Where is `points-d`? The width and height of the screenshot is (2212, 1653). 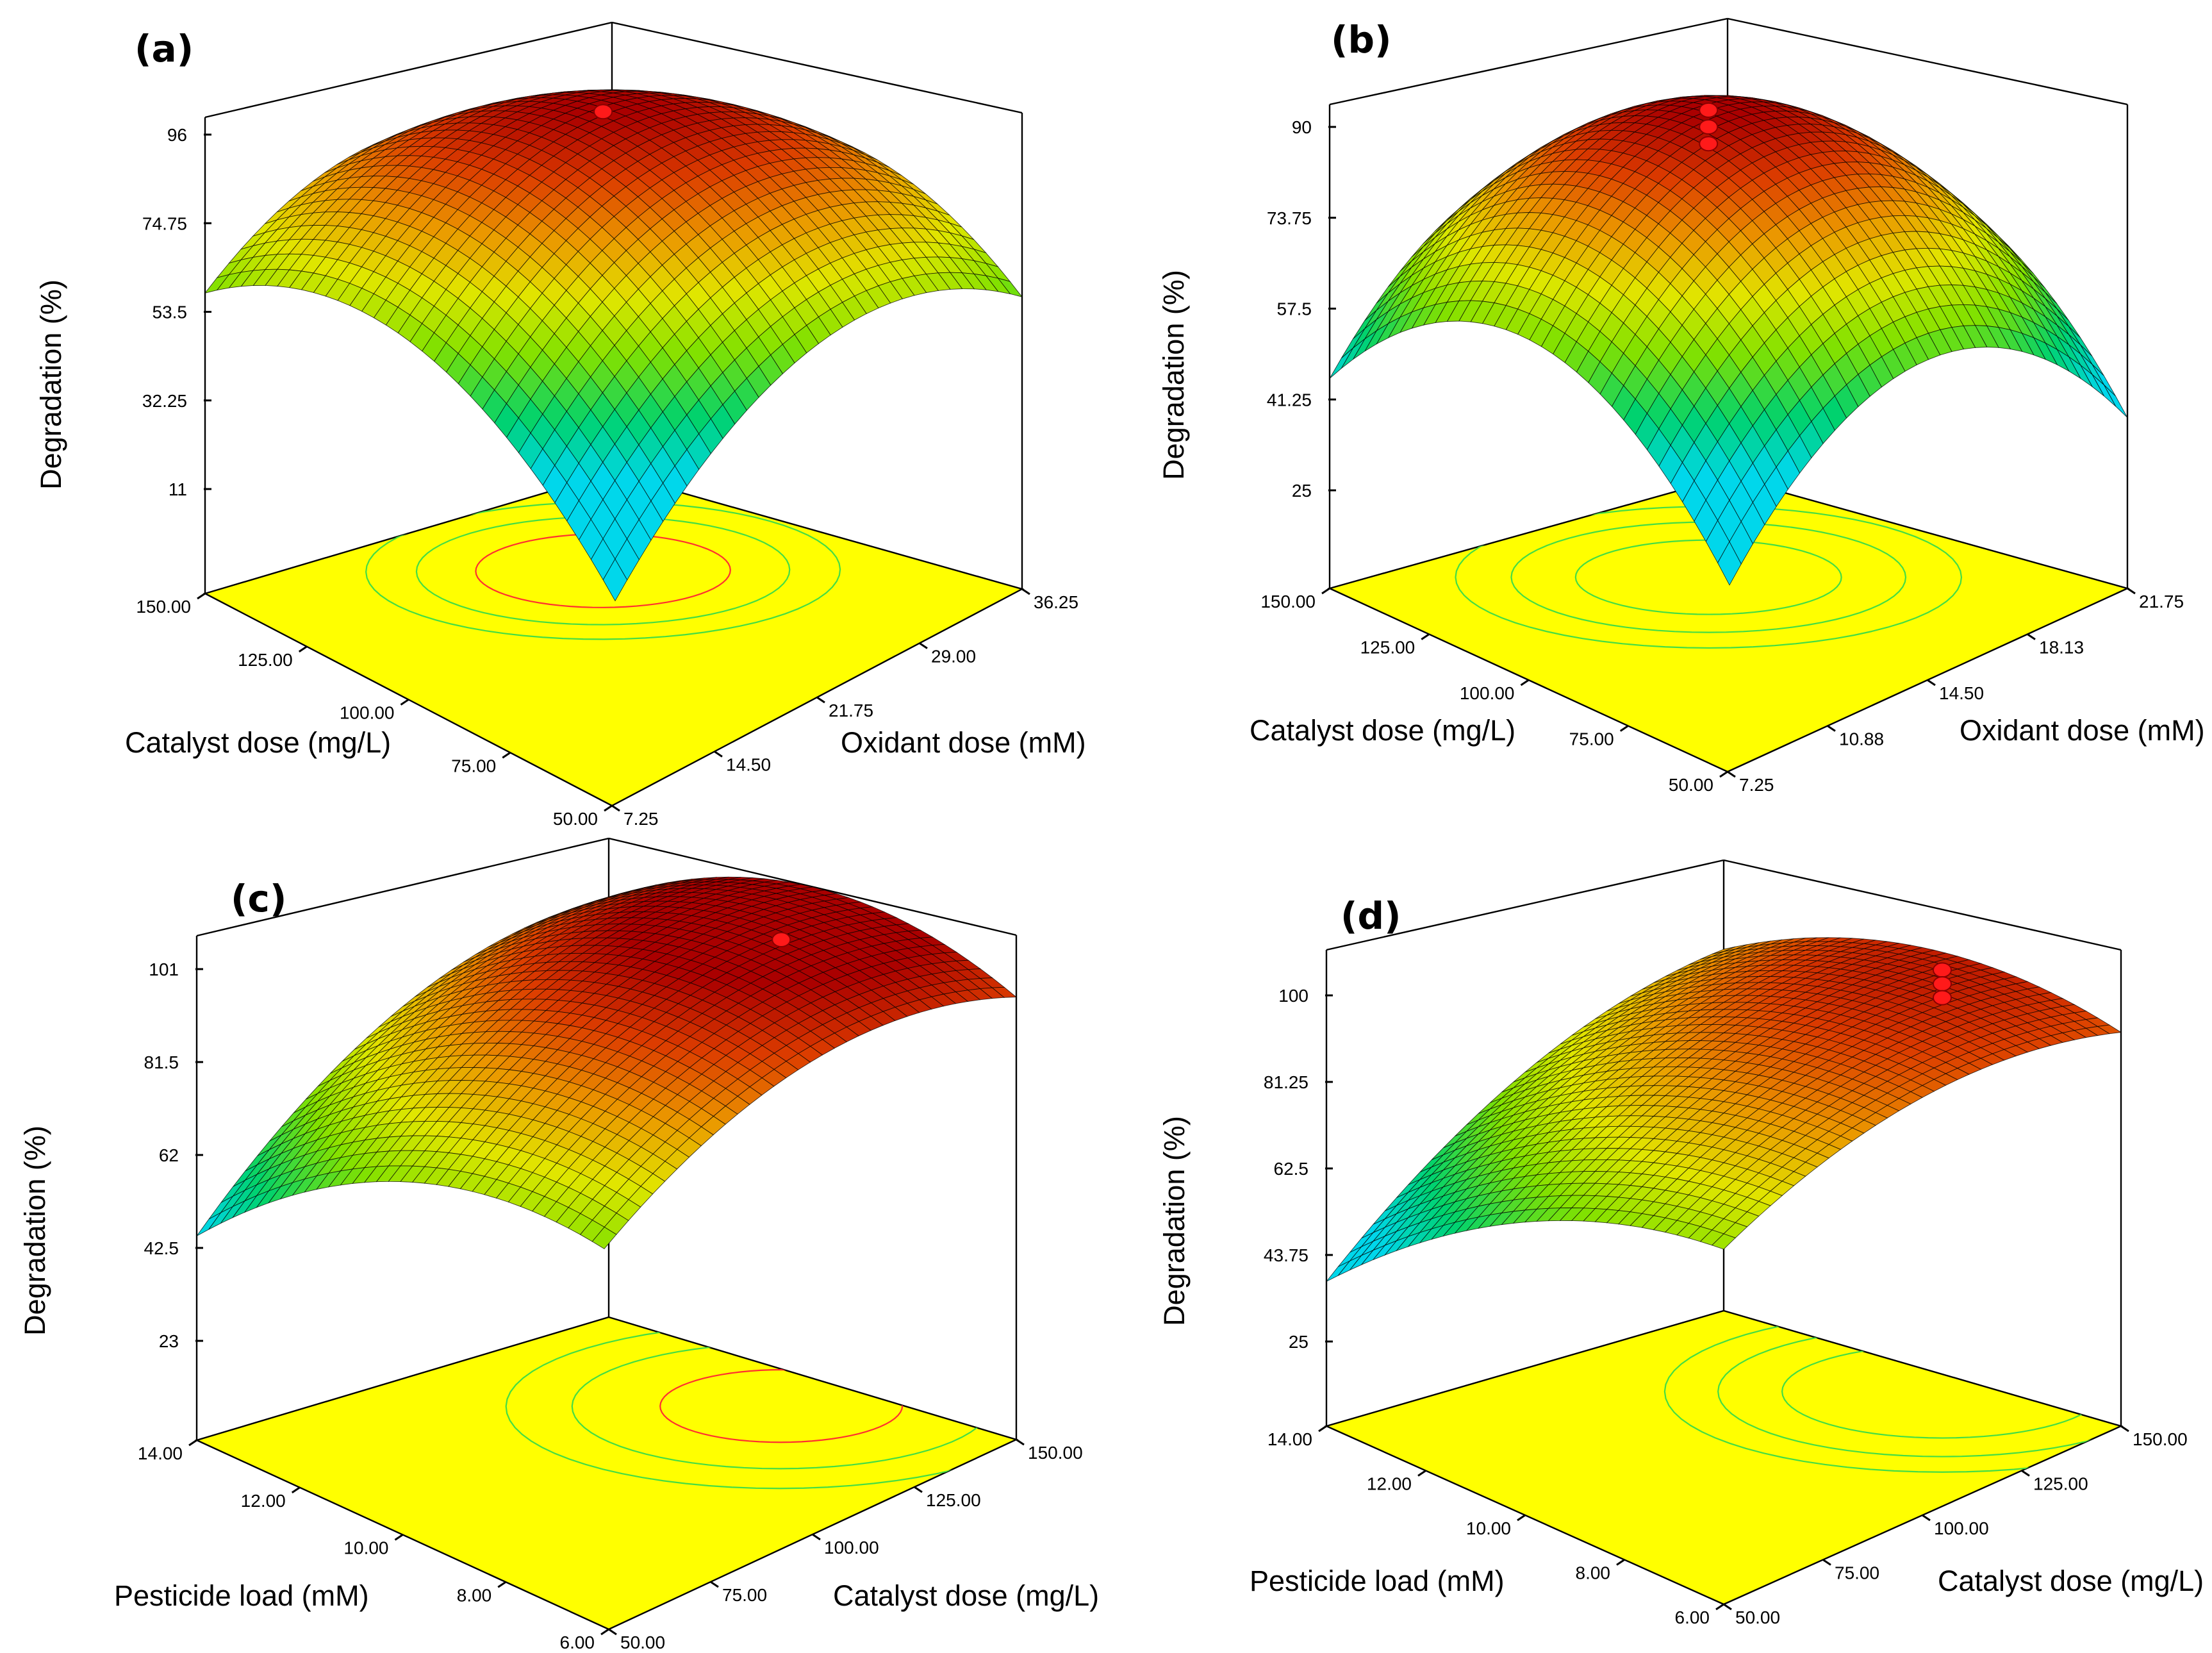 points-d is located at coordinates (1942, 984).